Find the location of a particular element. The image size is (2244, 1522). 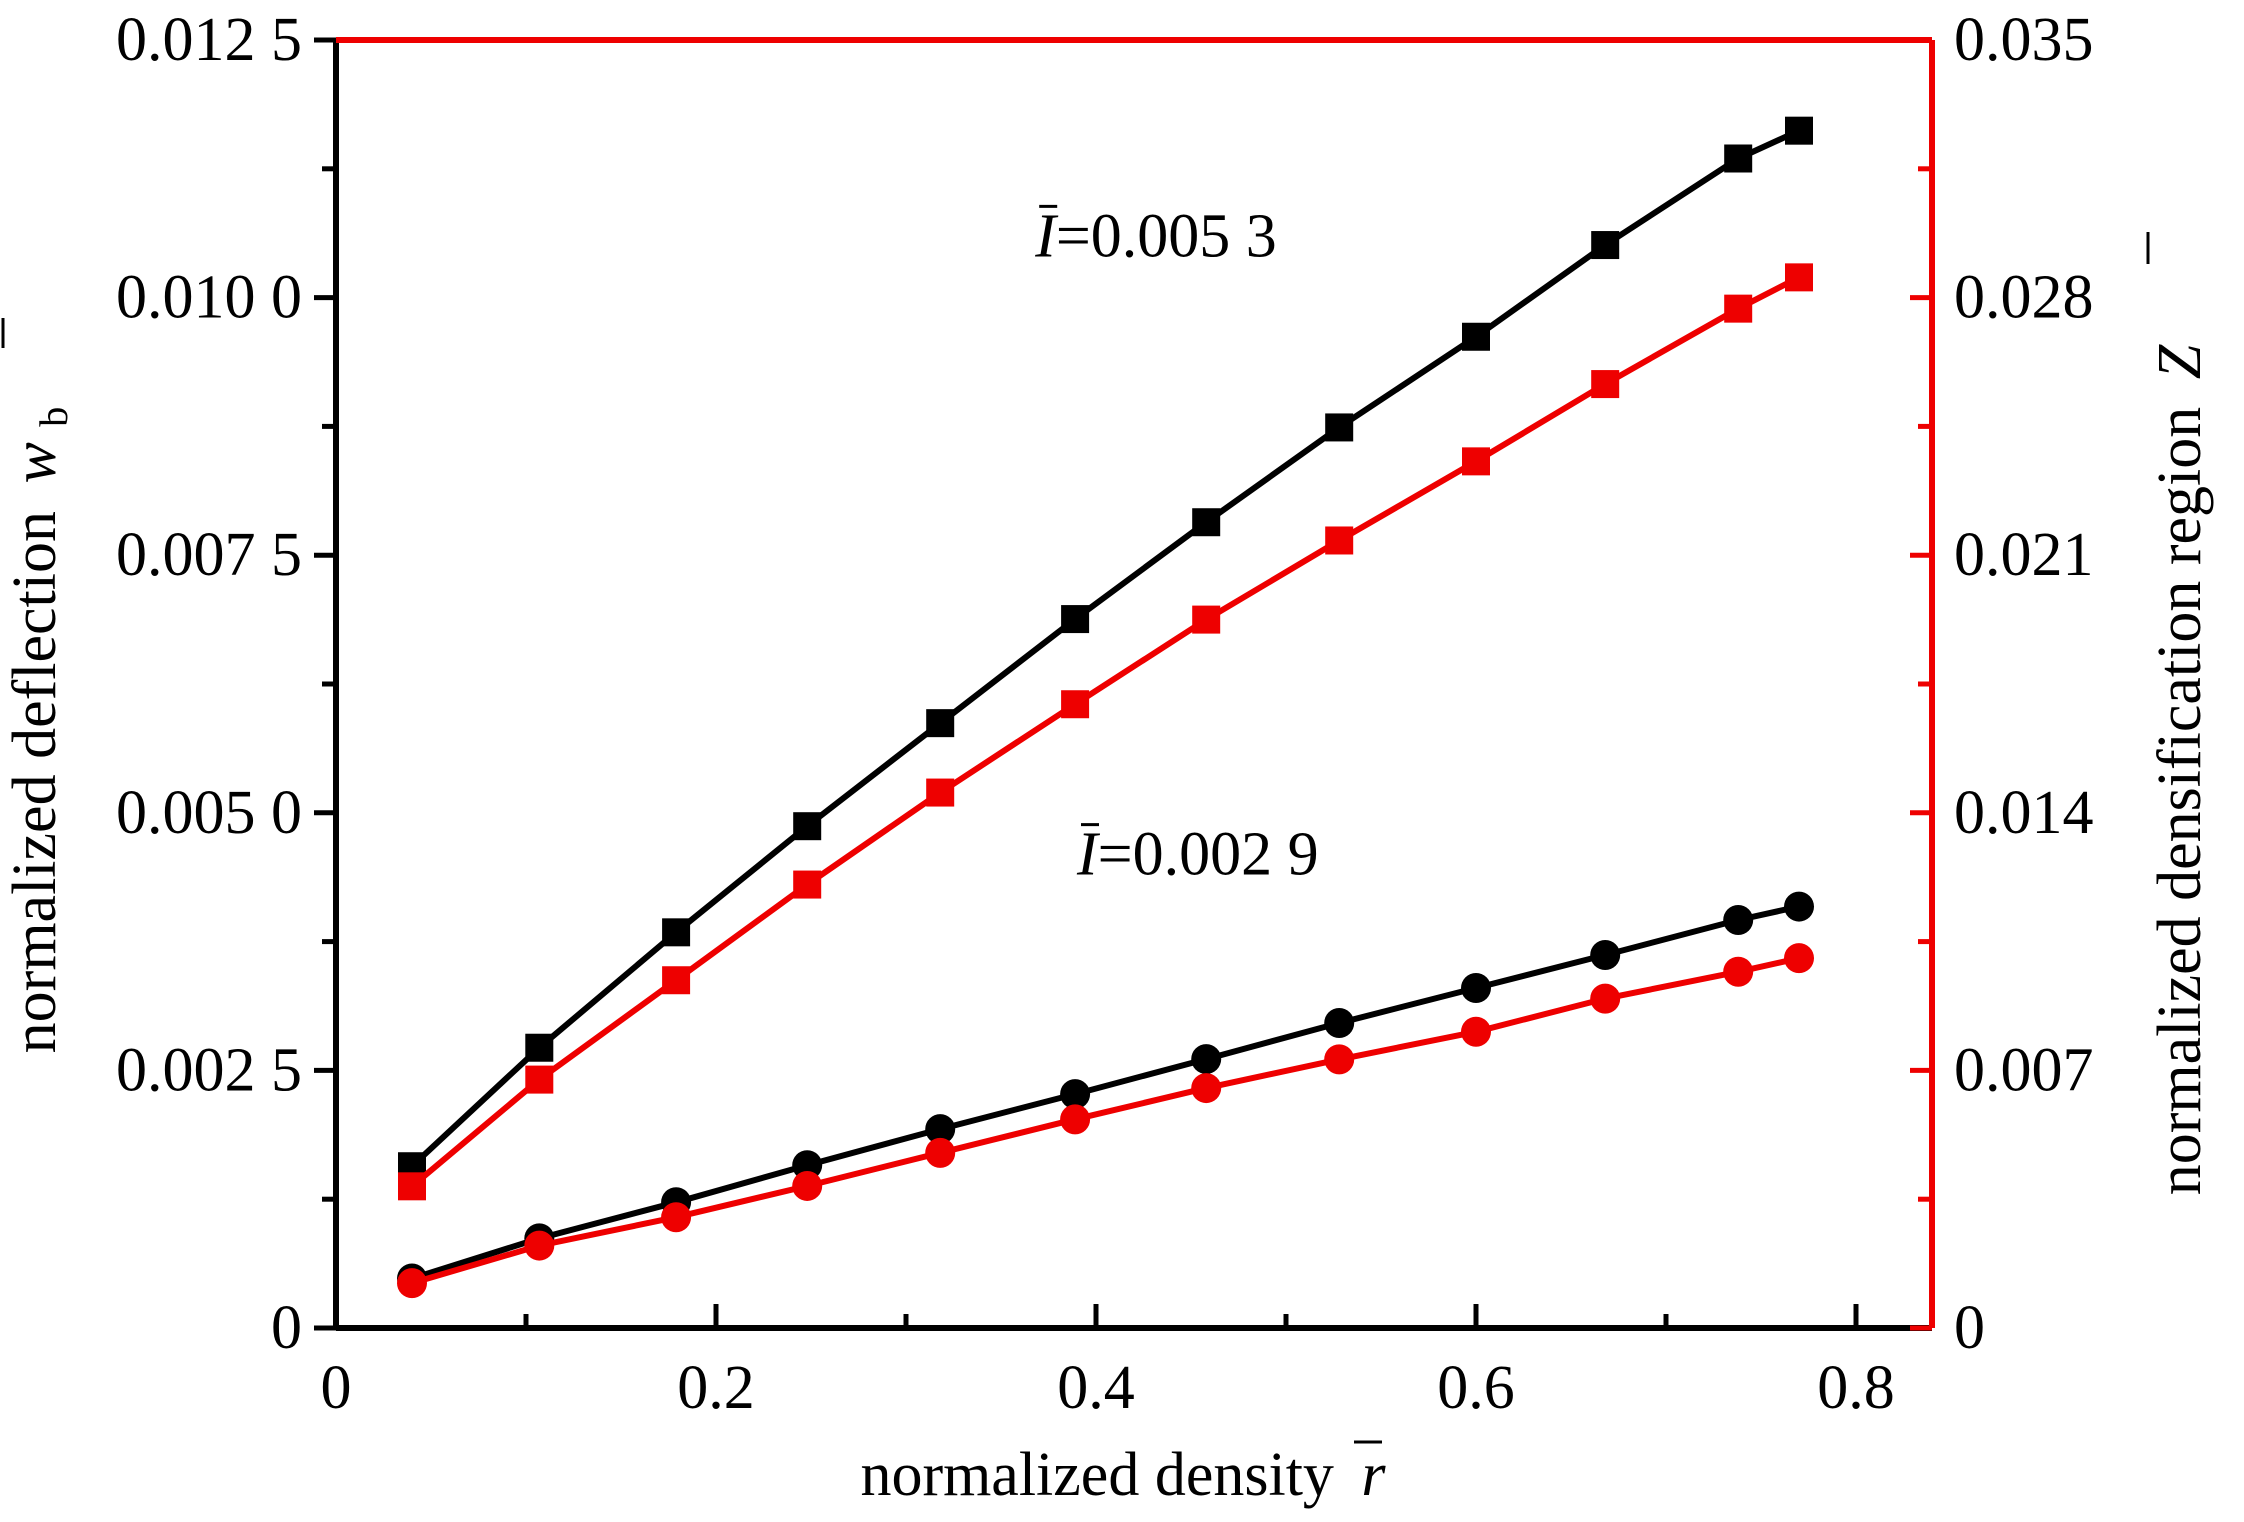

x-tick-label: 0.2 is located at coordinates (716, 1388).